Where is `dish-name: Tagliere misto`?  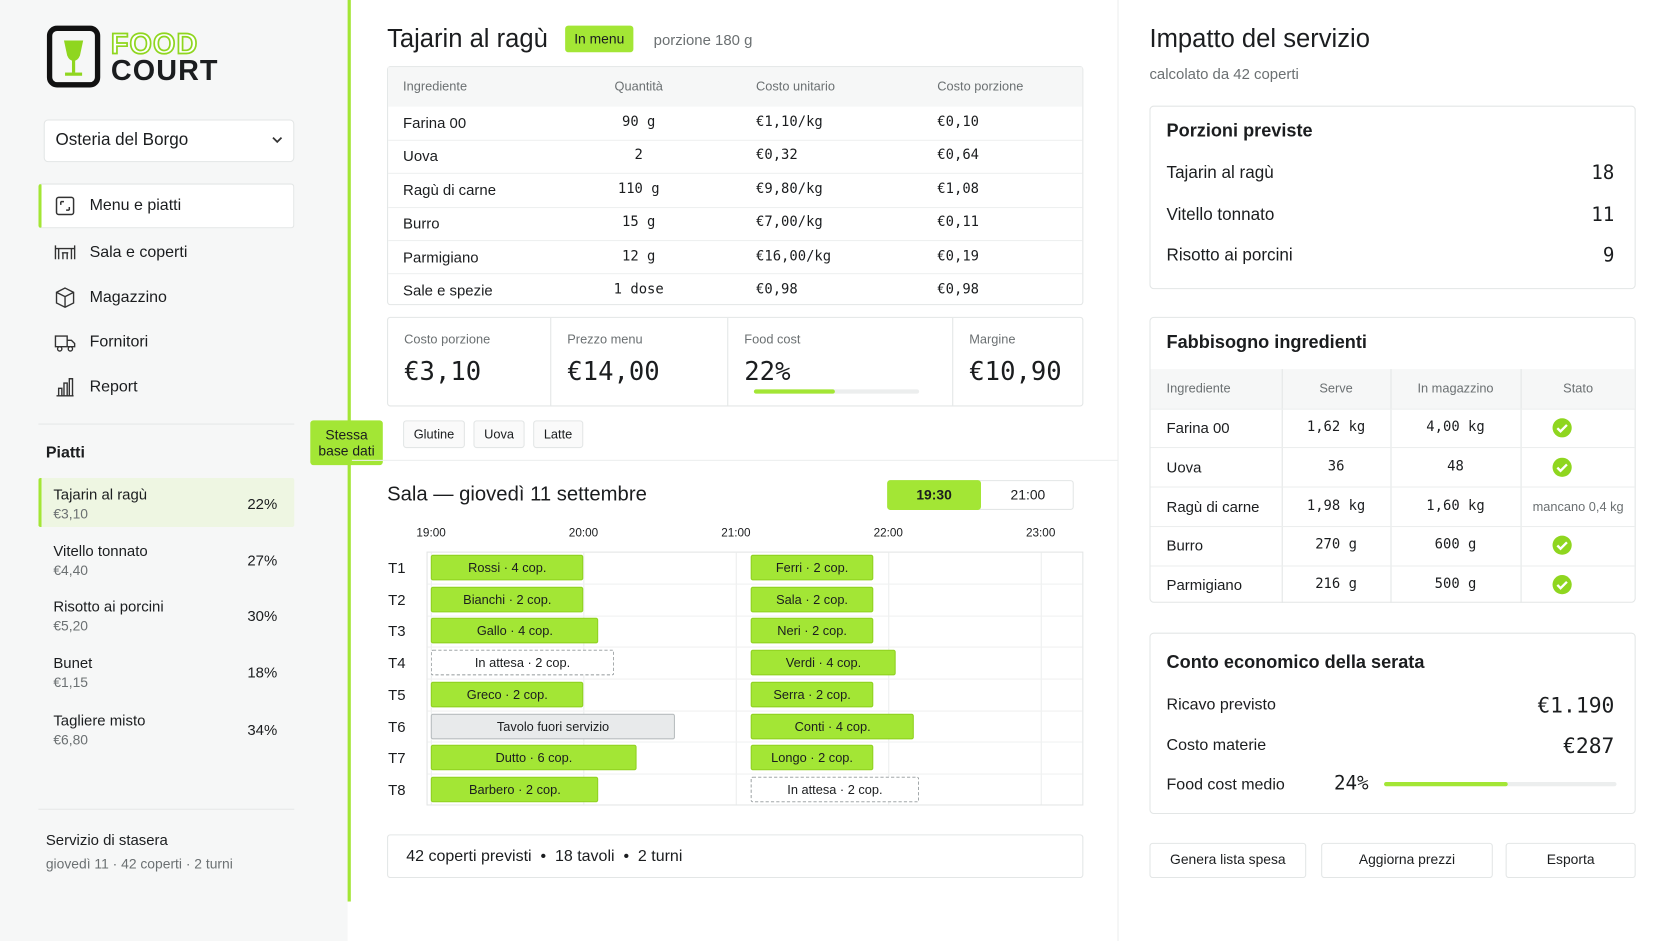
dish-name: Tagliere misto is located at coordinates (99, 720).